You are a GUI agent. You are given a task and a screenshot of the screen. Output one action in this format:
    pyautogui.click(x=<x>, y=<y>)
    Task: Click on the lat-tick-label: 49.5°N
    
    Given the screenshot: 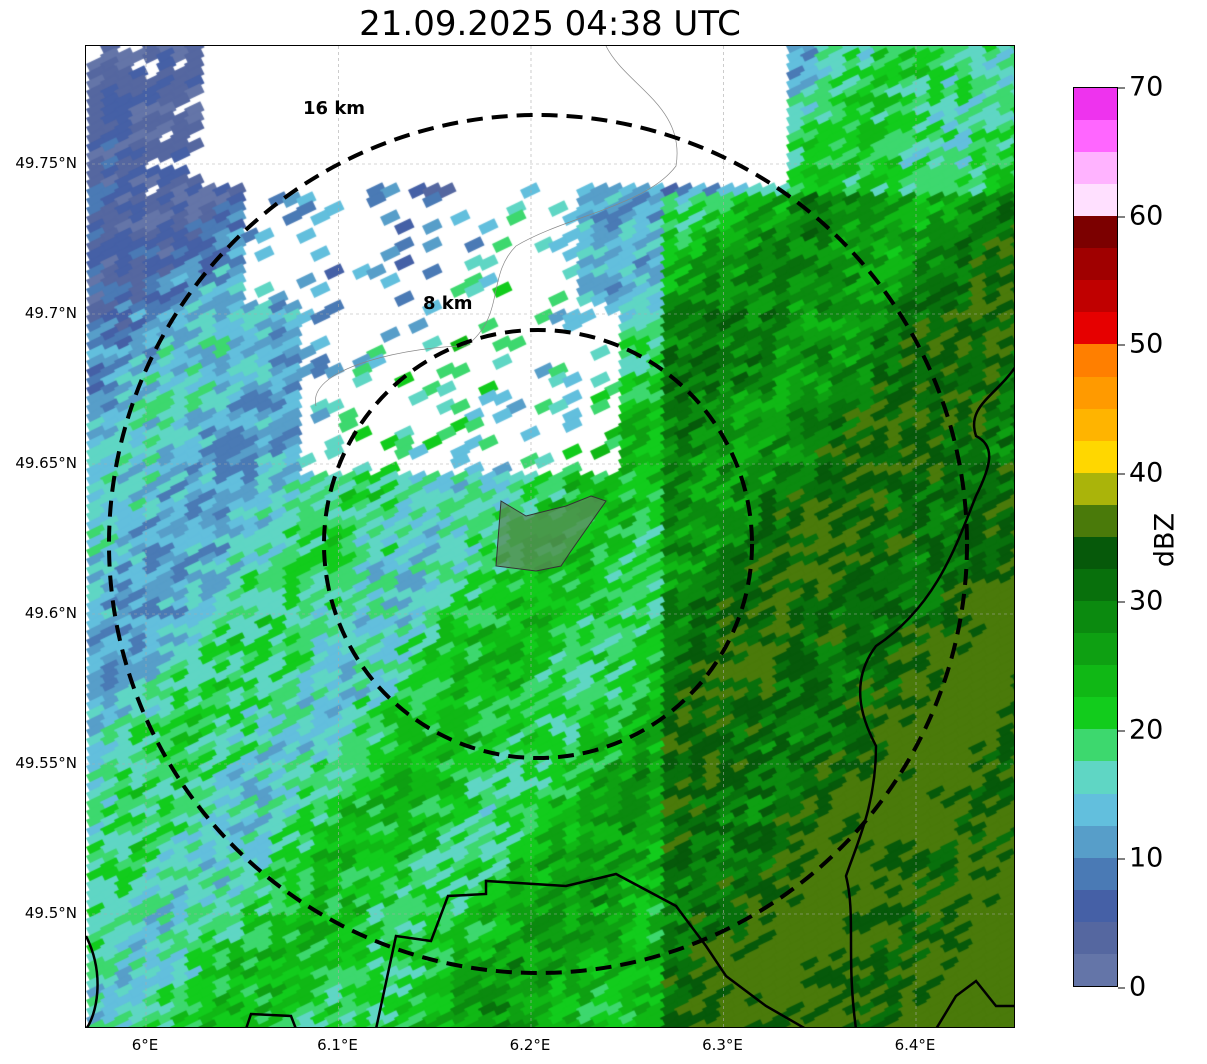 What is the action you would take?
    pyautogui.click(x=50, y=913)
    